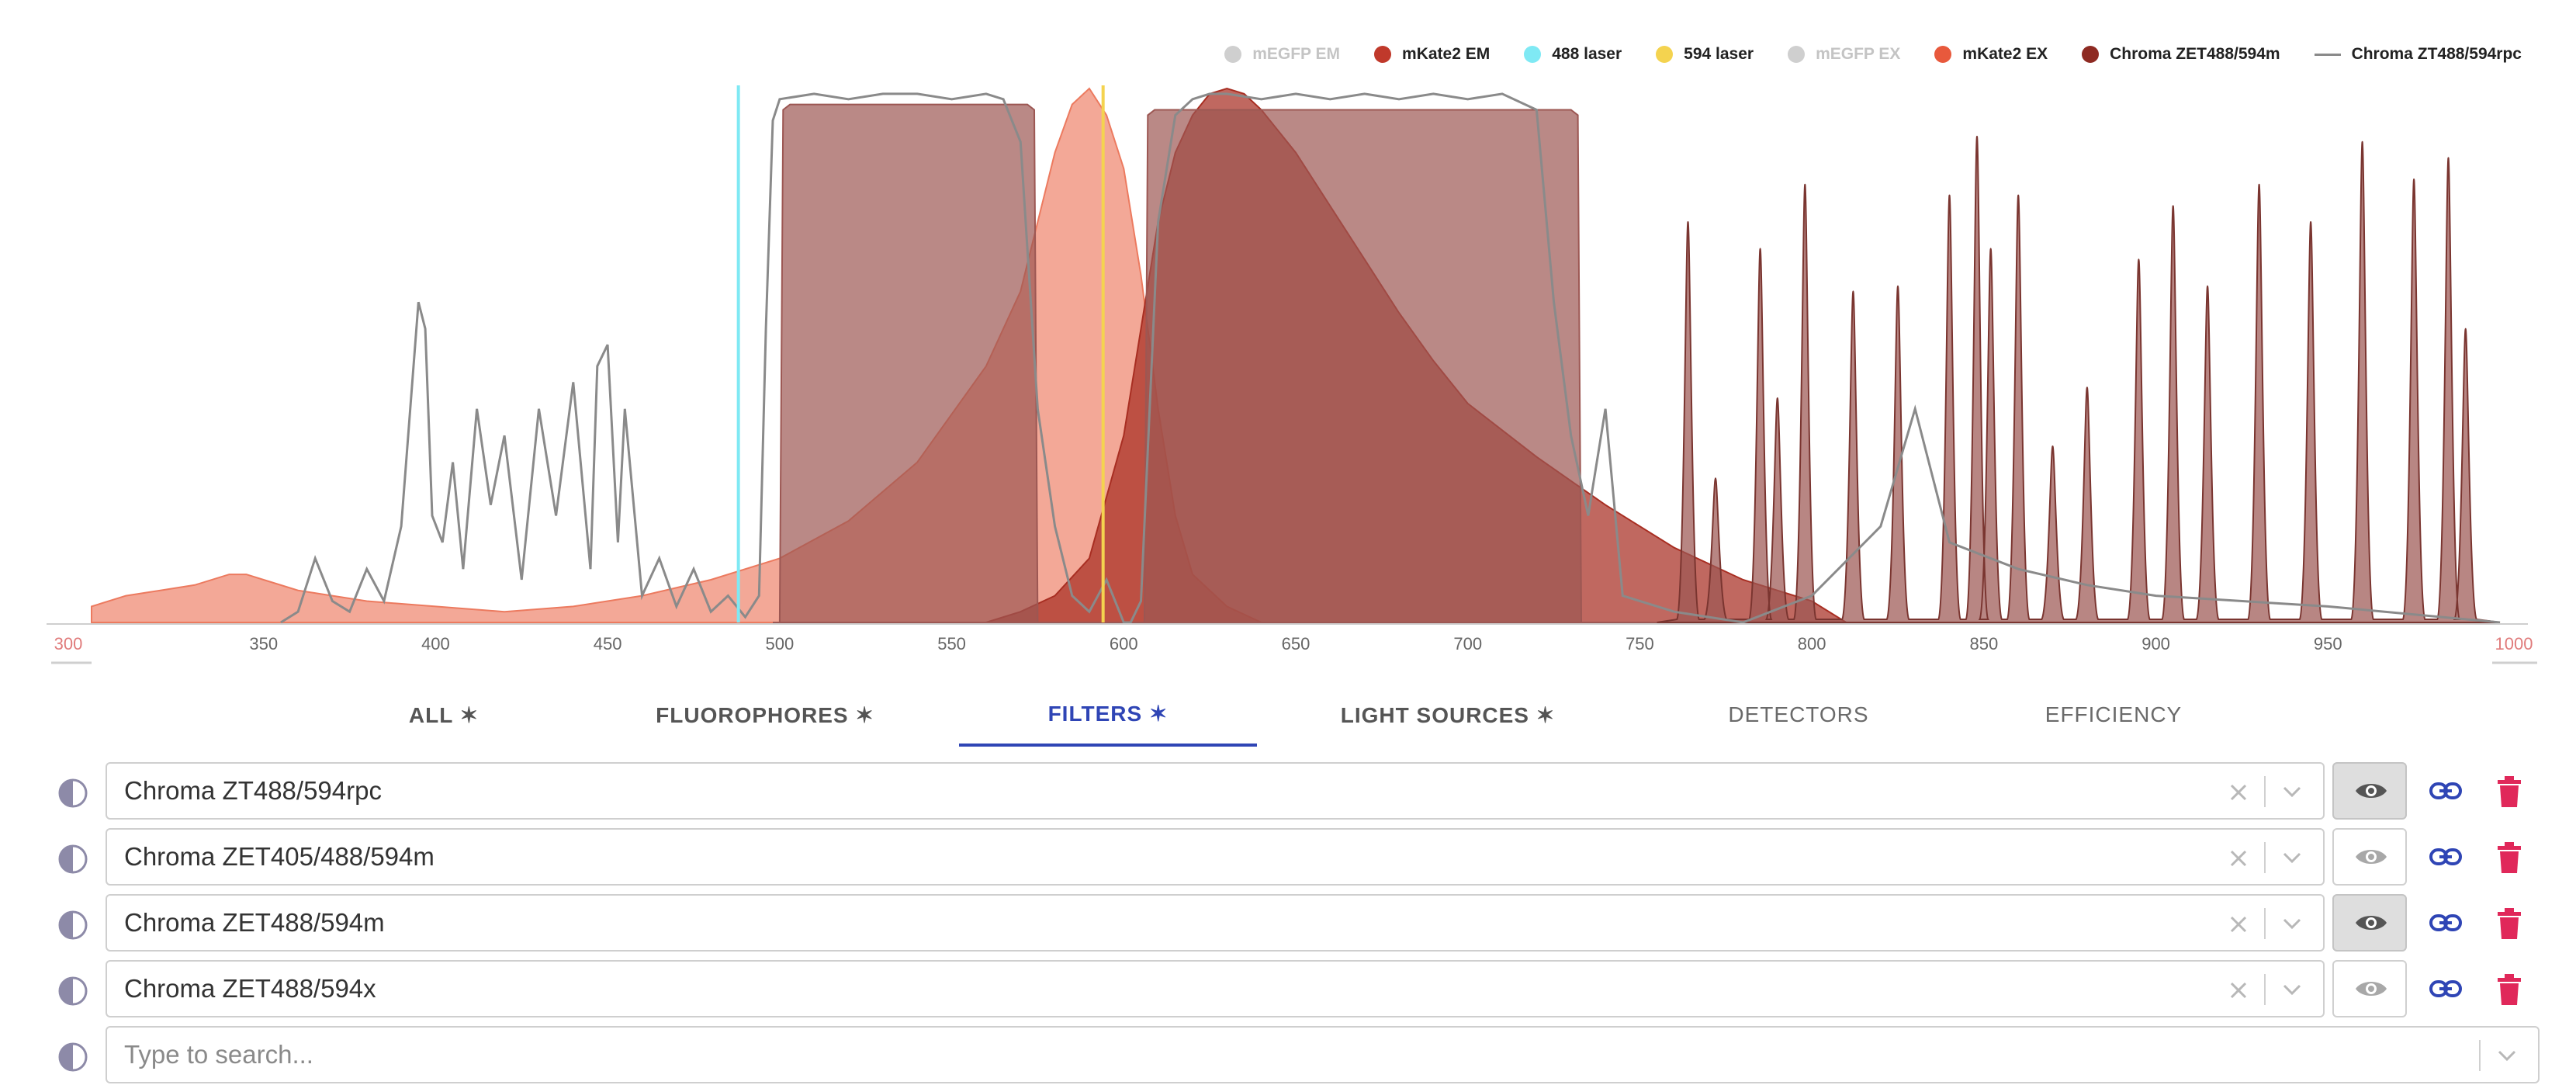  What do you see at coordinates (1448, 714) in the screenshot?
I see `tab-light-sources: LIGHT SOURCES ✶` at bounding box center [1448, 714].